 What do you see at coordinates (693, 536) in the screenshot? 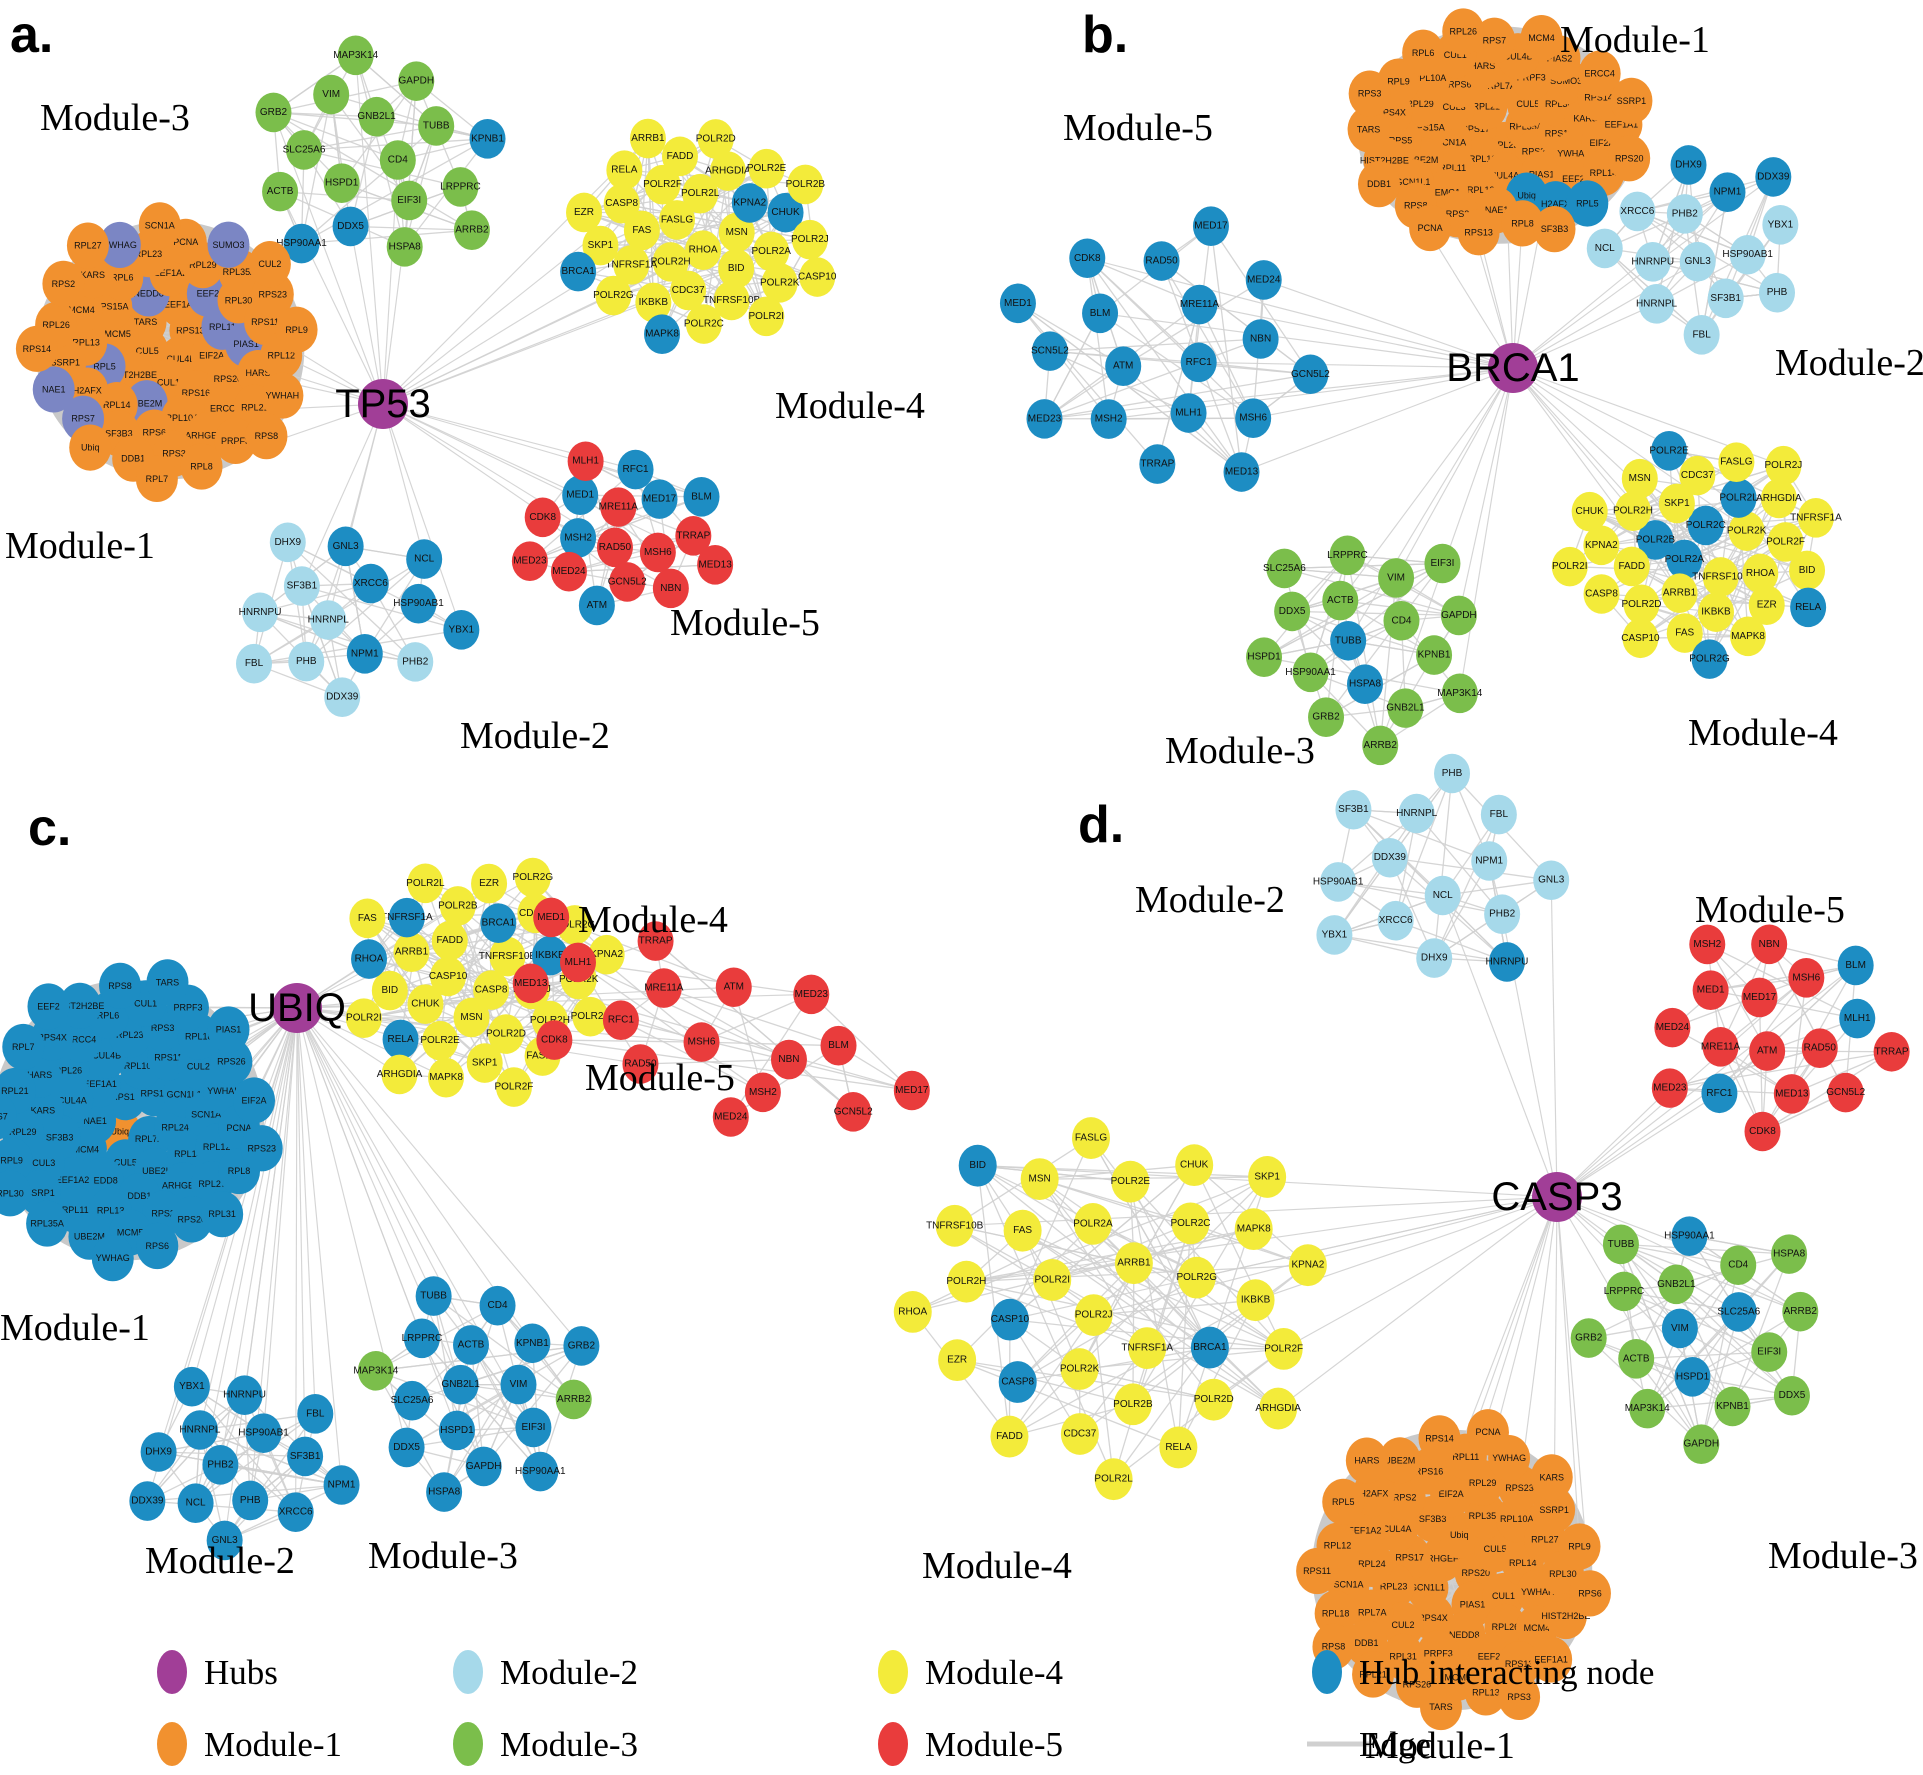
I see `node-TRRAP` at bounding box center [693, 536].